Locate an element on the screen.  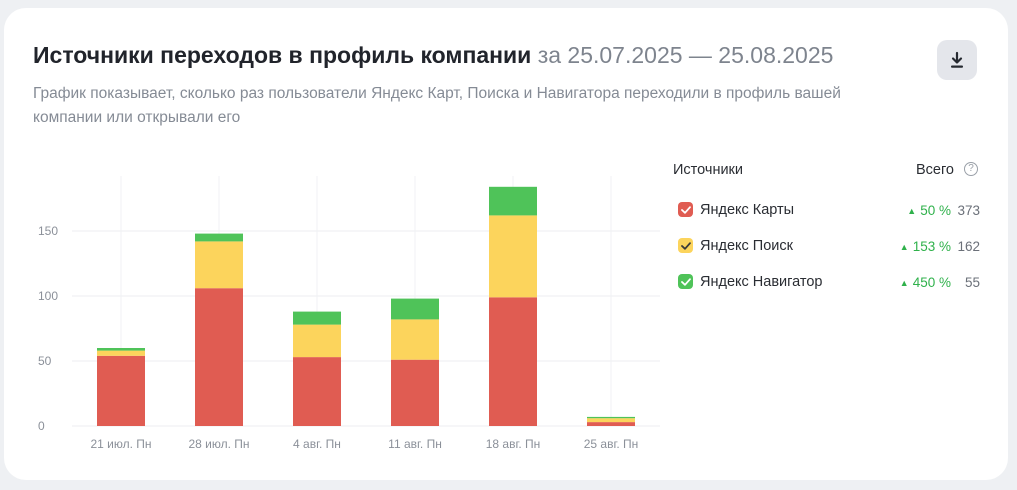
change-badge: ▲ 50 % is located at coordinates (929, 210).